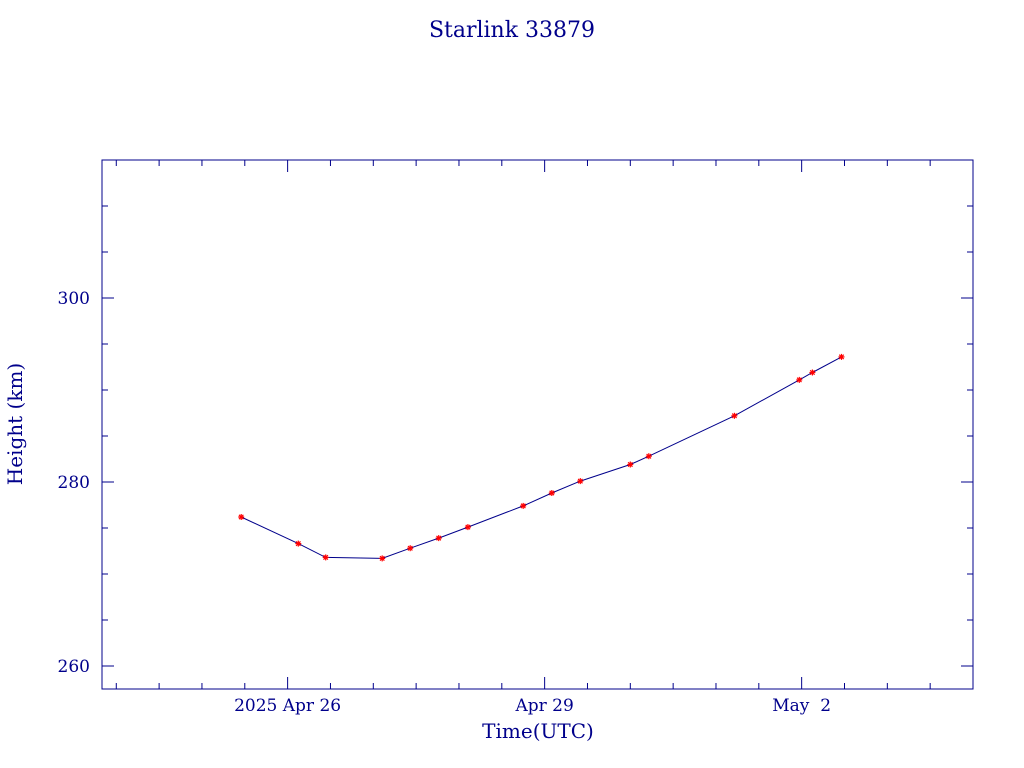 The image size is (1024, 768). Describe the element at coordinates (512, 30) in the screenshot. I see `chart-title: Starlink 33879` at that location.